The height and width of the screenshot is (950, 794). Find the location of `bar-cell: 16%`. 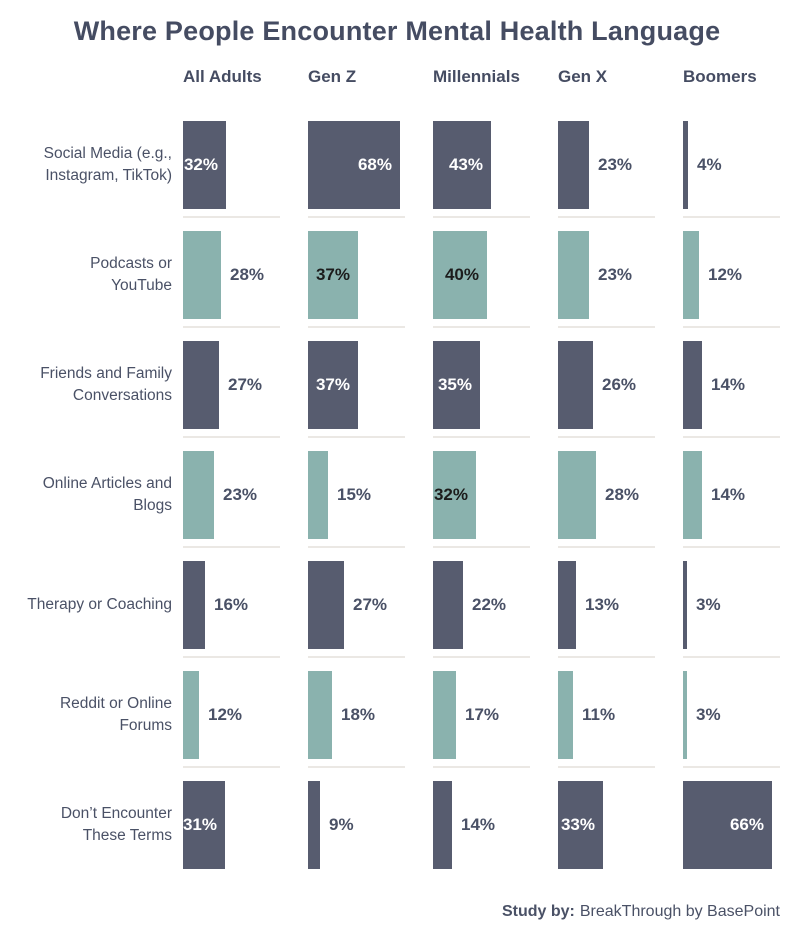

bar-cell: 16% is located at coordinates (245, 616).